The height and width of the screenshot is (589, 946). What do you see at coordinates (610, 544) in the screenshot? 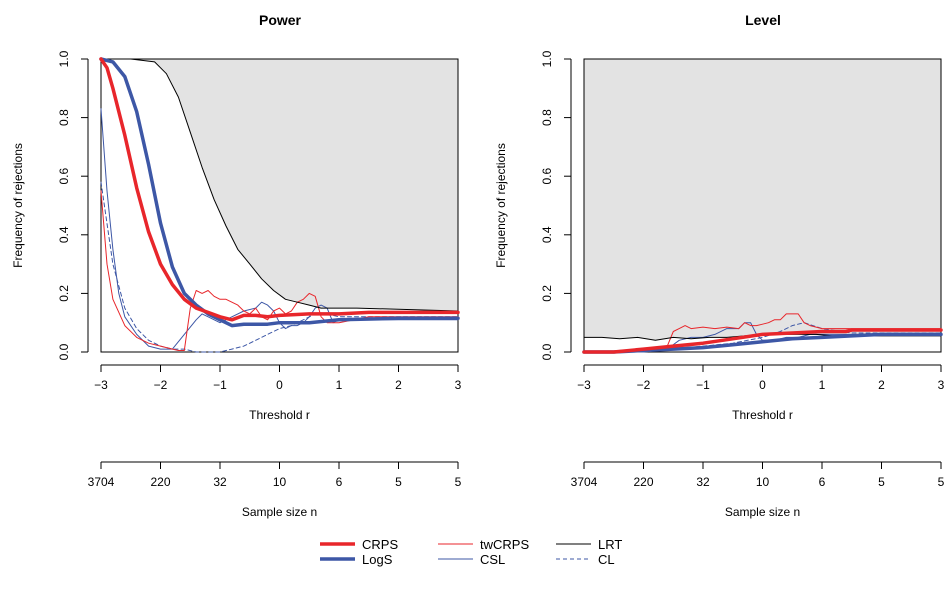
I see `legend-label-lrt: LRT` at bounding box center [610, 544].